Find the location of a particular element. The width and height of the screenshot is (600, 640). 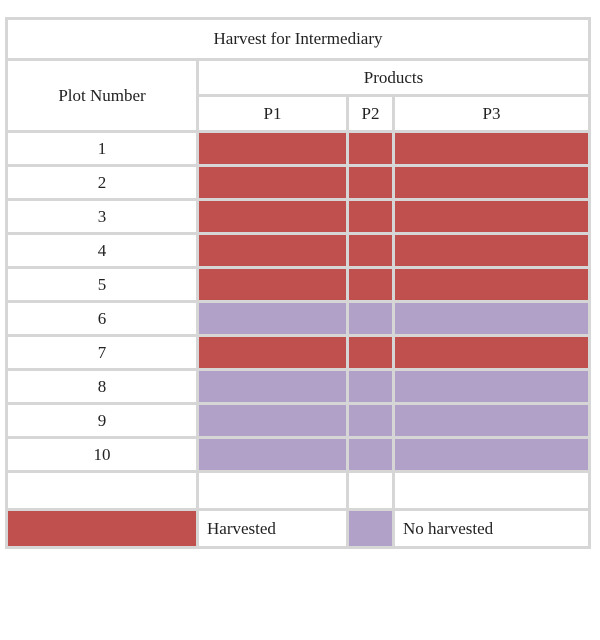

table-row: 10 is located at coordinates (298, 454).